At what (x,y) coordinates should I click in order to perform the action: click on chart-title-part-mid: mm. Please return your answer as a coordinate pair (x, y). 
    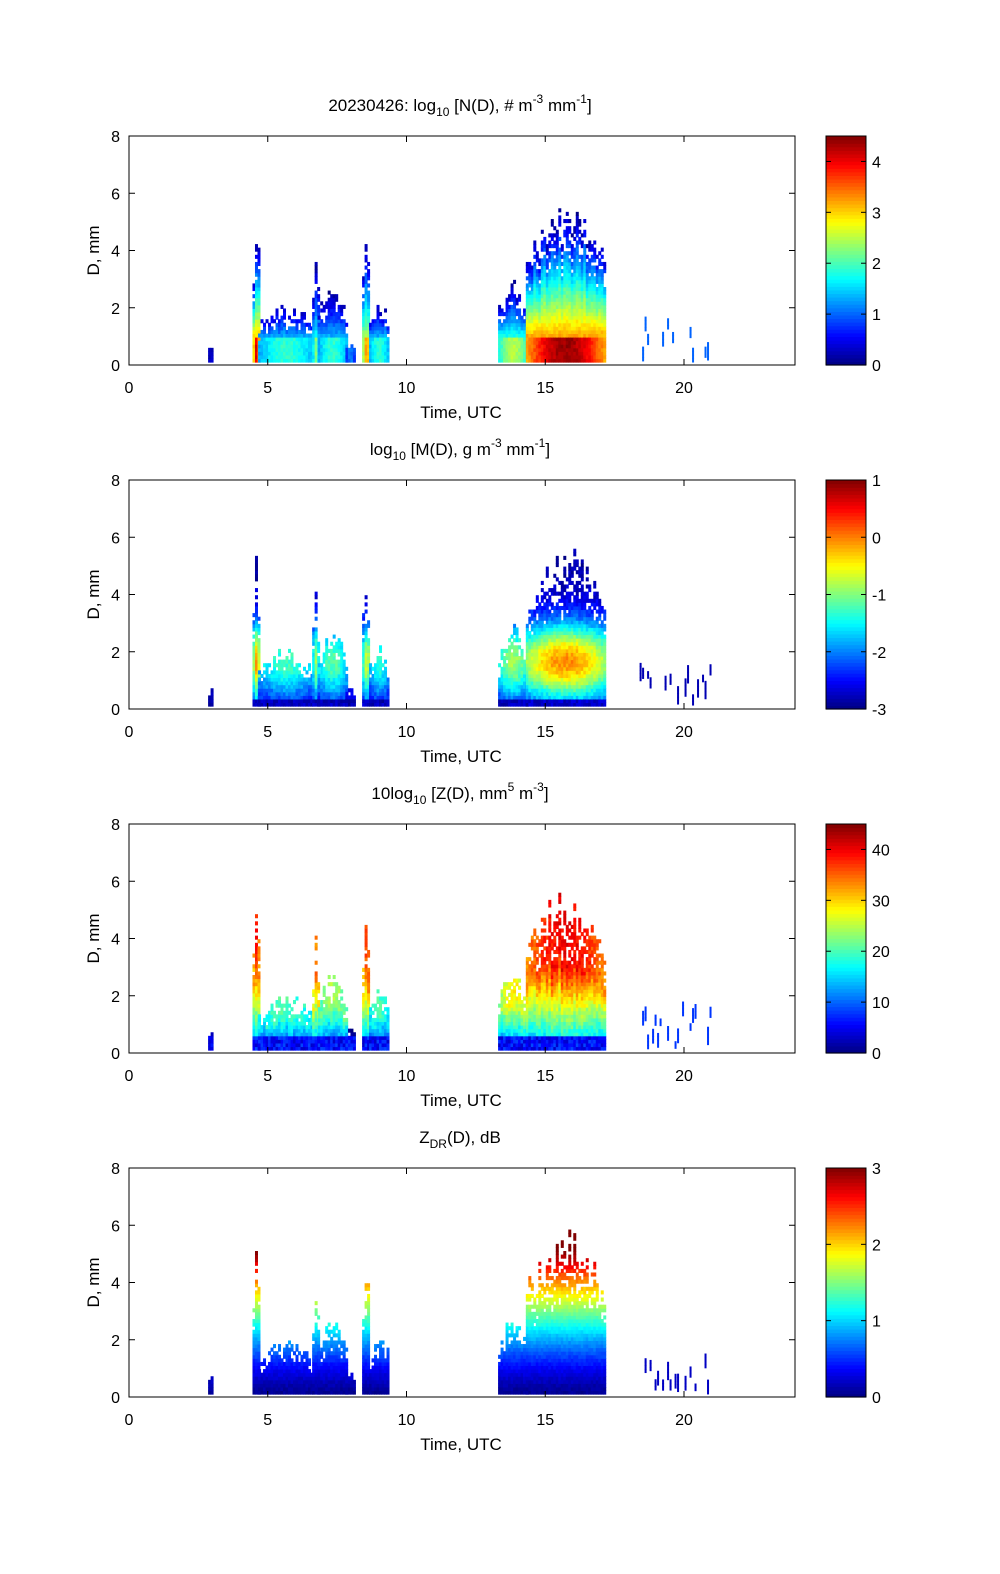
    Looking at the image, I should click on (518, 449).